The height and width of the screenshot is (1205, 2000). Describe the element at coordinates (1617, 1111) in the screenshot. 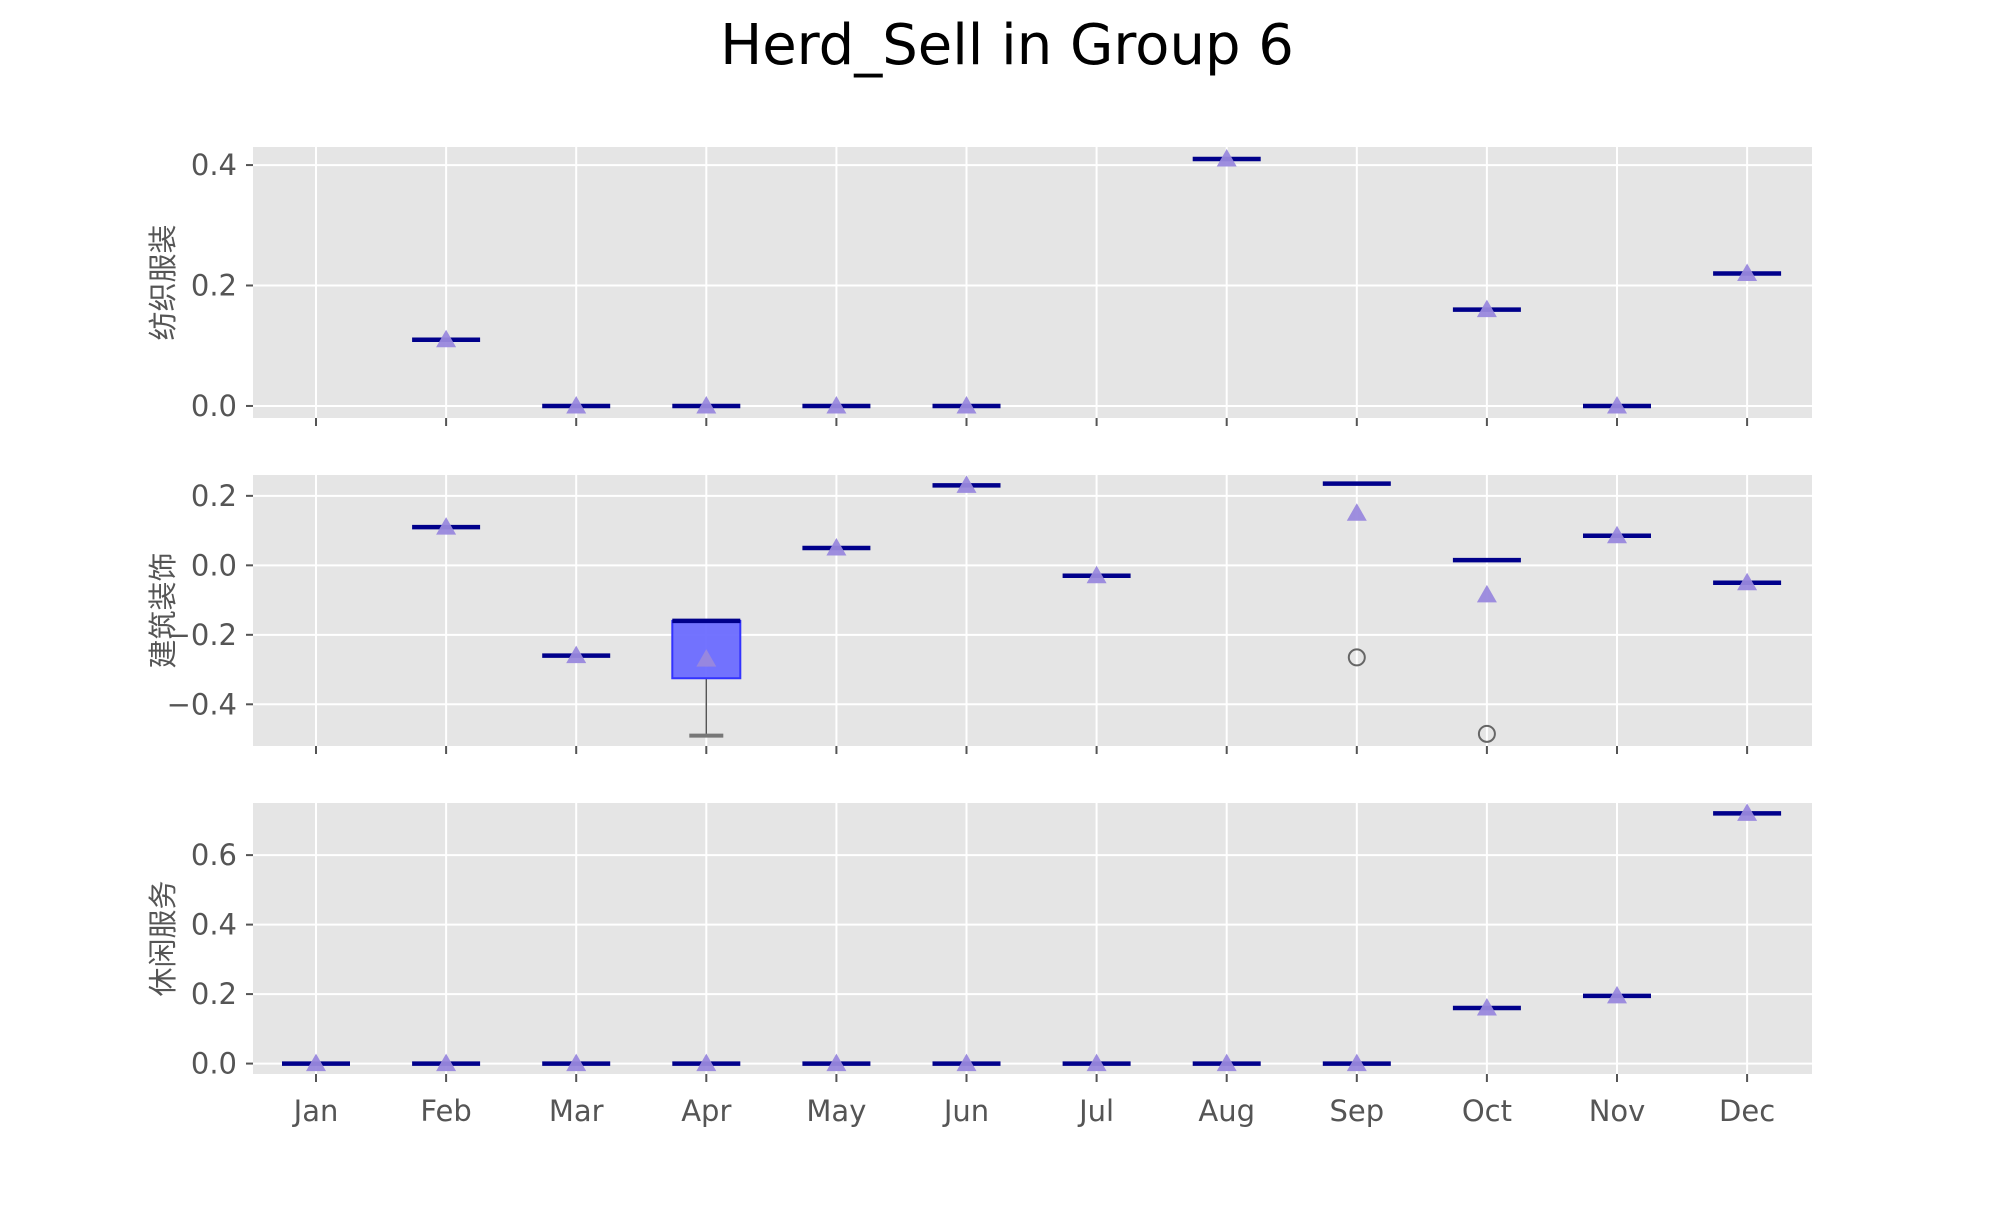

I see `x-tick-label: Nov` at that location.